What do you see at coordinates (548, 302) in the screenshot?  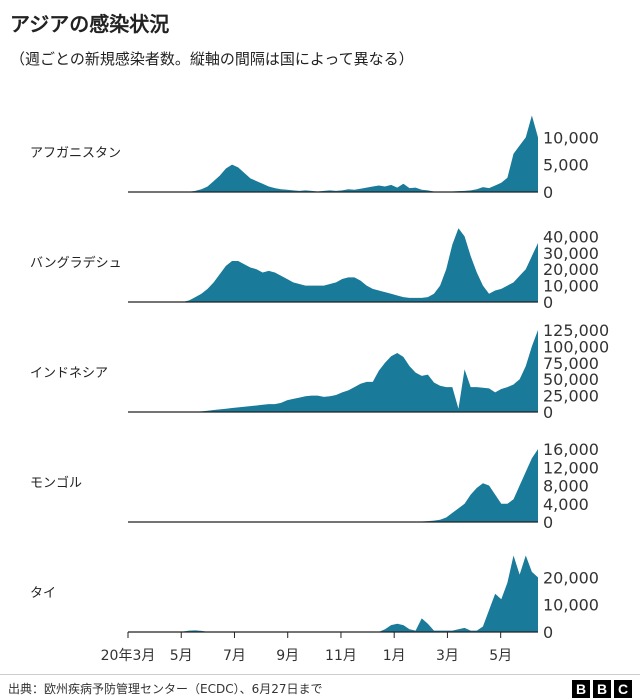 I see `panel-2-y-tick-label: 0` at bounding box center [548, 302].